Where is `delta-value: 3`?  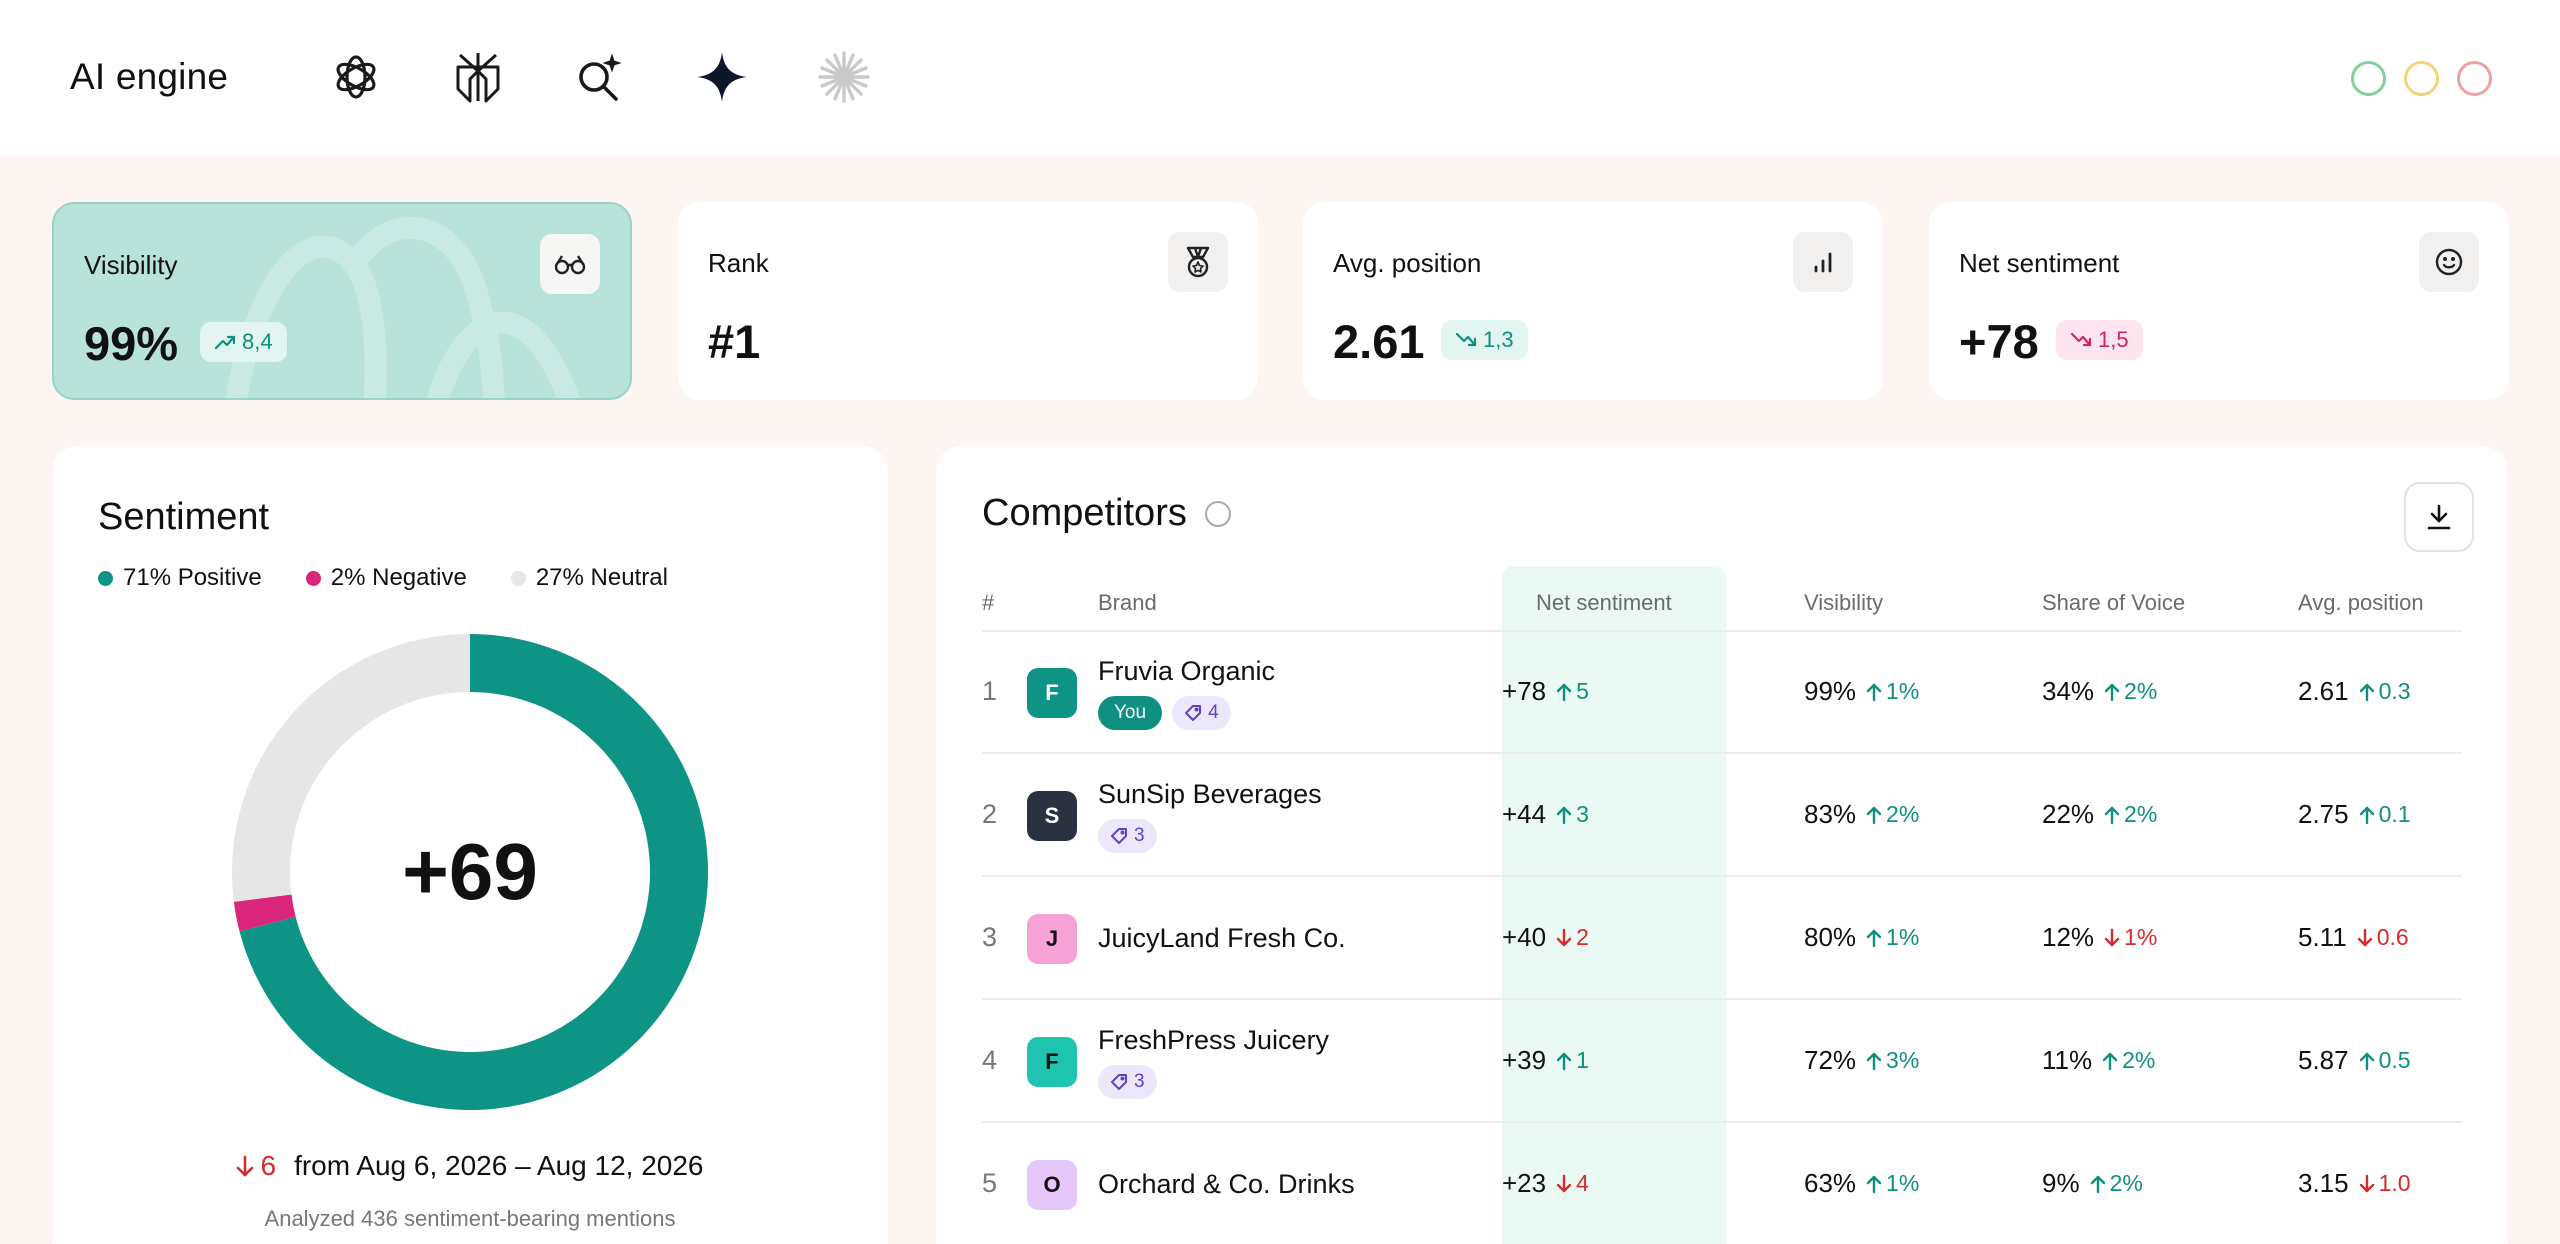 delta-value: 3 is located at coordinates (1582, 814).